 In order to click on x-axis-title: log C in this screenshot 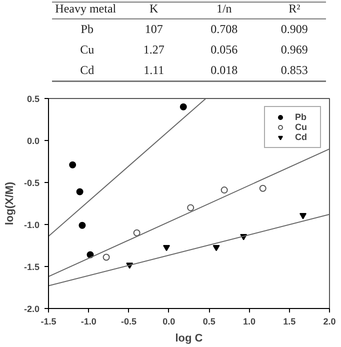, I will do `click(189, 338)`.